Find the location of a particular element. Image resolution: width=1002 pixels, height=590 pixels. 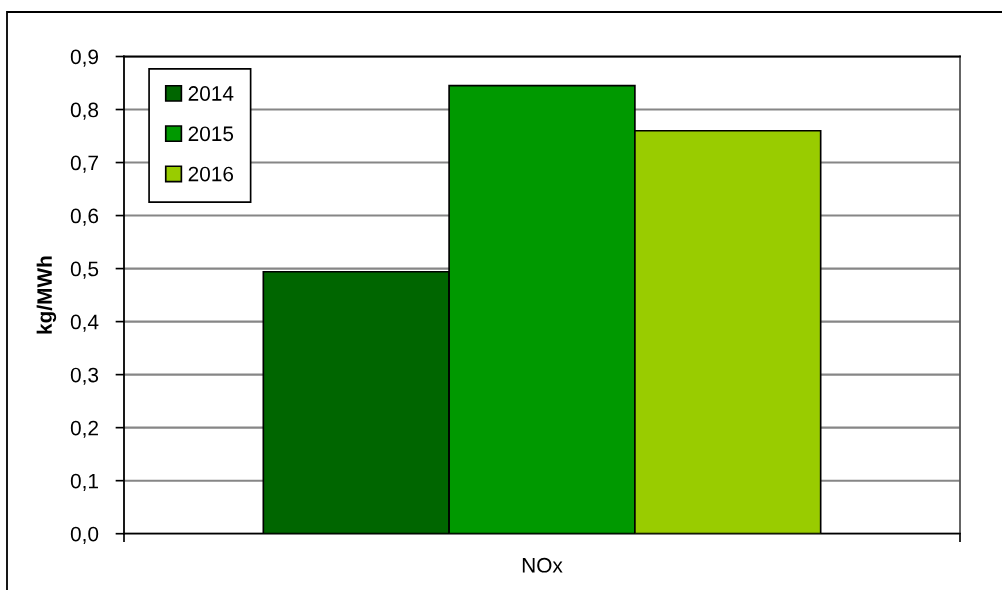

x-tick-label: NOx is located at coordinates (542, 565).